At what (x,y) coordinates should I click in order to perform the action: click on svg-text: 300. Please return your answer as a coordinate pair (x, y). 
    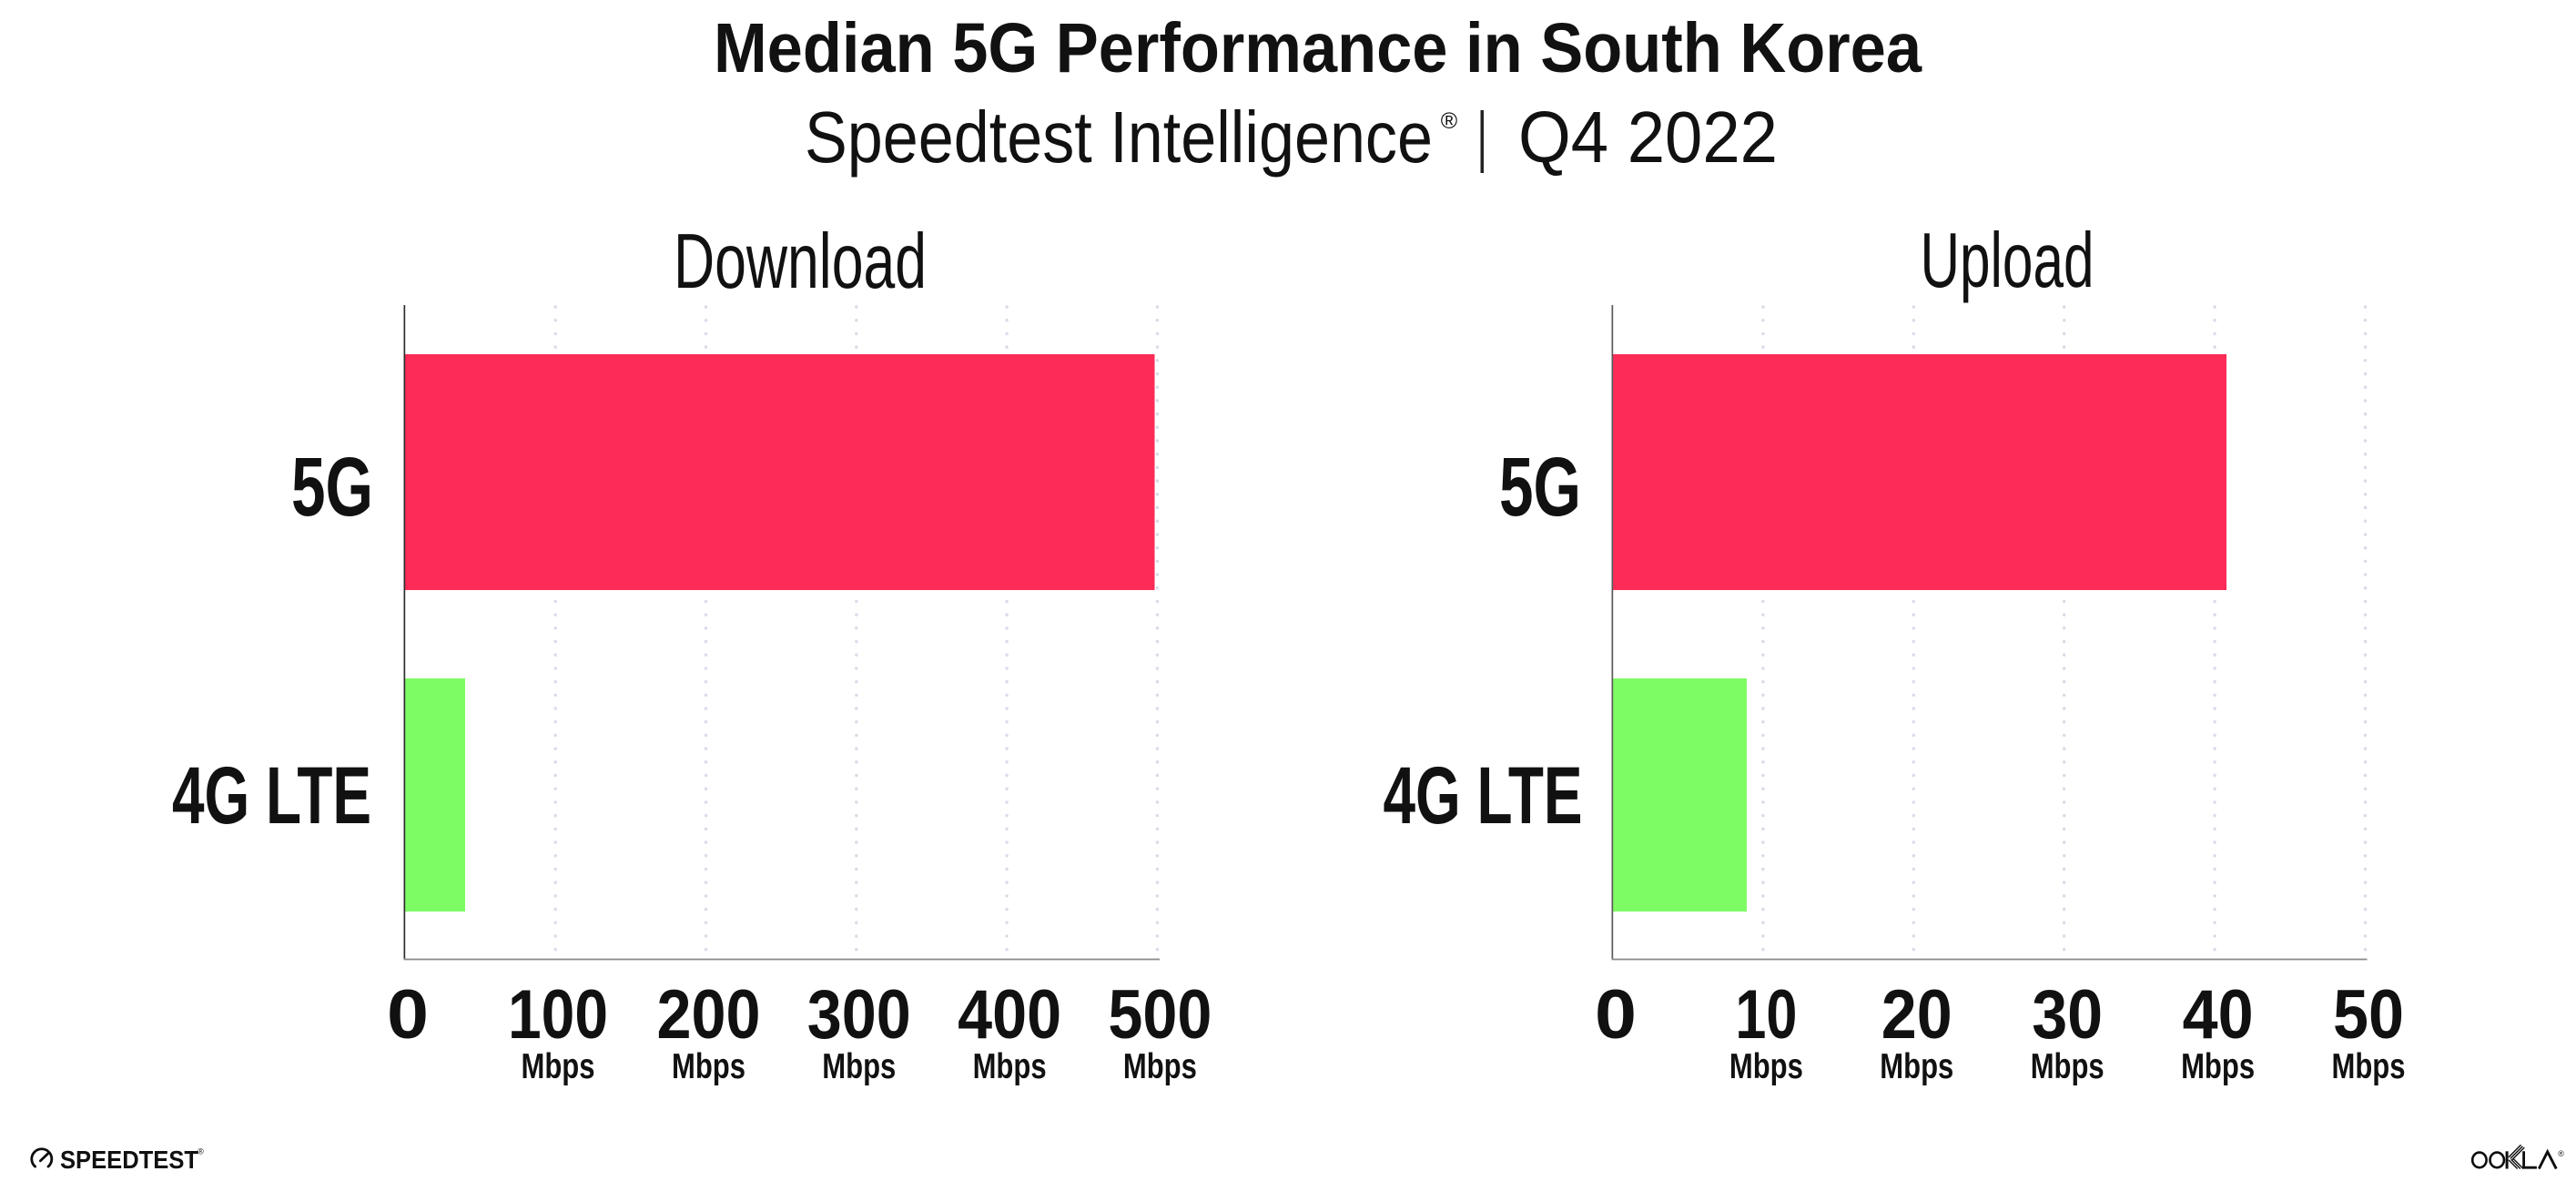
    Looking at the image, I should click on (859, 1015).